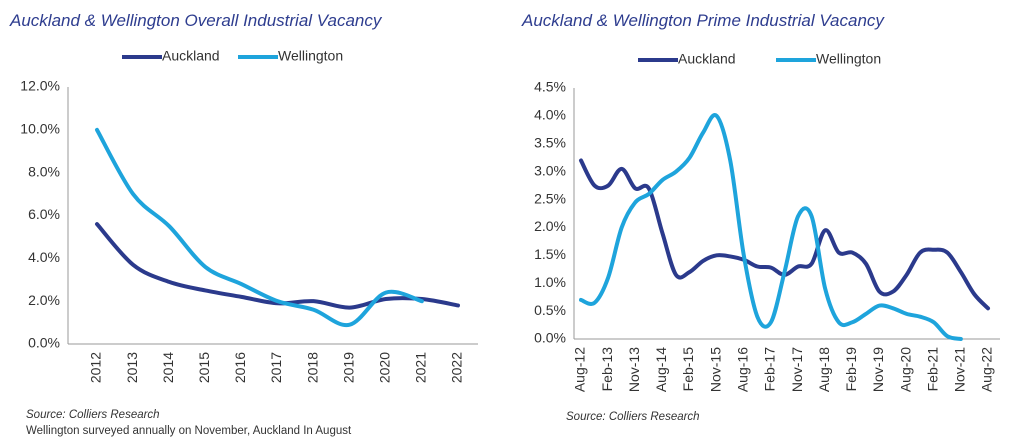 Image resolution: width=1024 pixels, height=443 pixels. Describe the element at coordinates (634, 369) in the screenshot. I see `x-tick-label: Nov-13` at that location.